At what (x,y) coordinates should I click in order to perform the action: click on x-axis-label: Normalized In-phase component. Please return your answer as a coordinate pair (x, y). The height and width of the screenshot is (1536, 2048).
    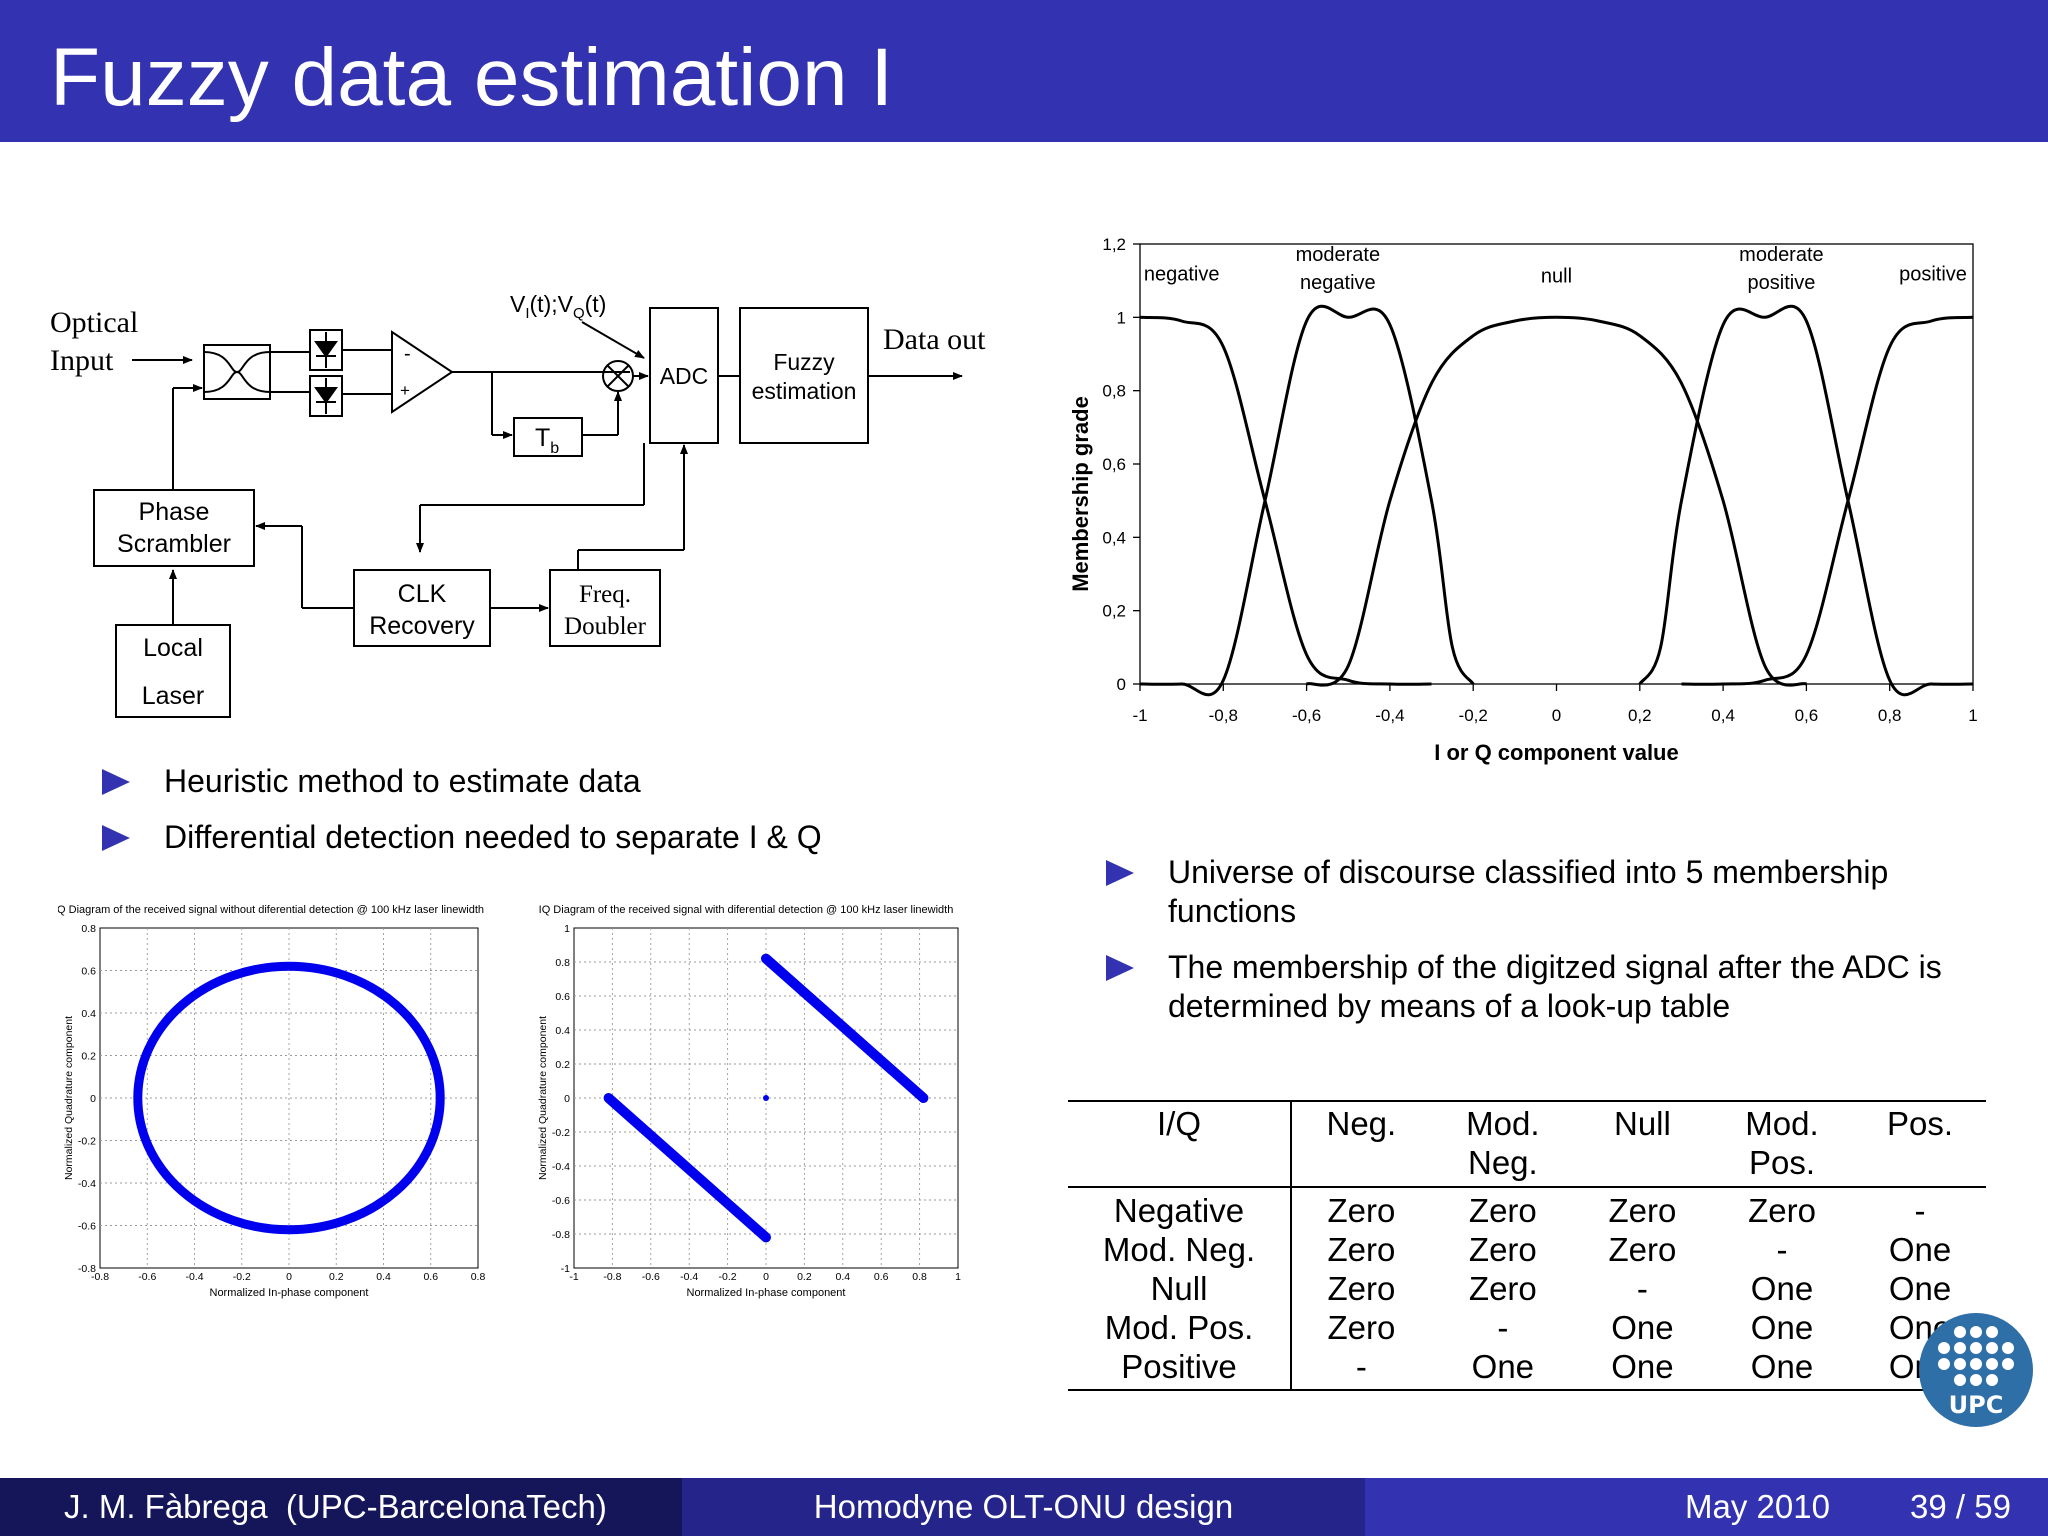
    Looking at the image, I should click on (766, 1293).